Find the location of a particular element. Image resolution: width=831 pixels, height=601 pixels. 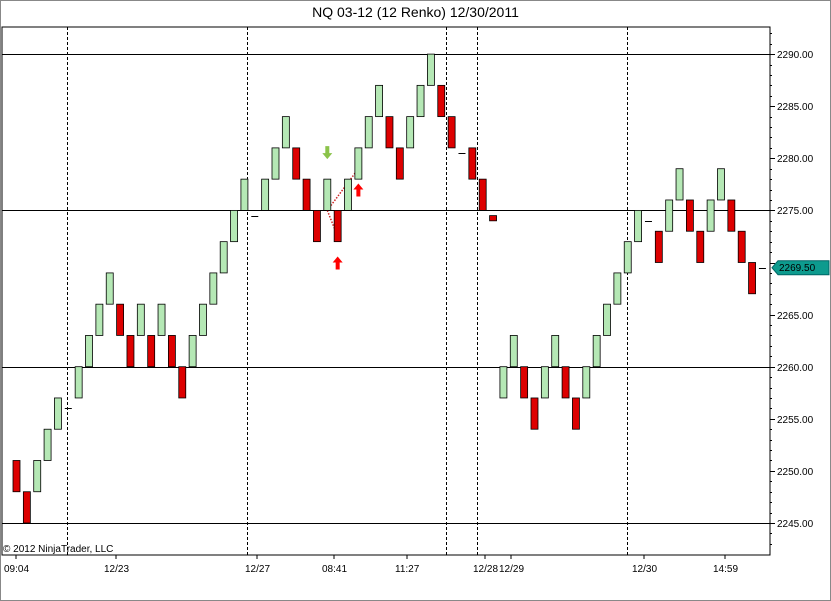

x-tick-label: 14:59 is located at coordinates (725, 569).